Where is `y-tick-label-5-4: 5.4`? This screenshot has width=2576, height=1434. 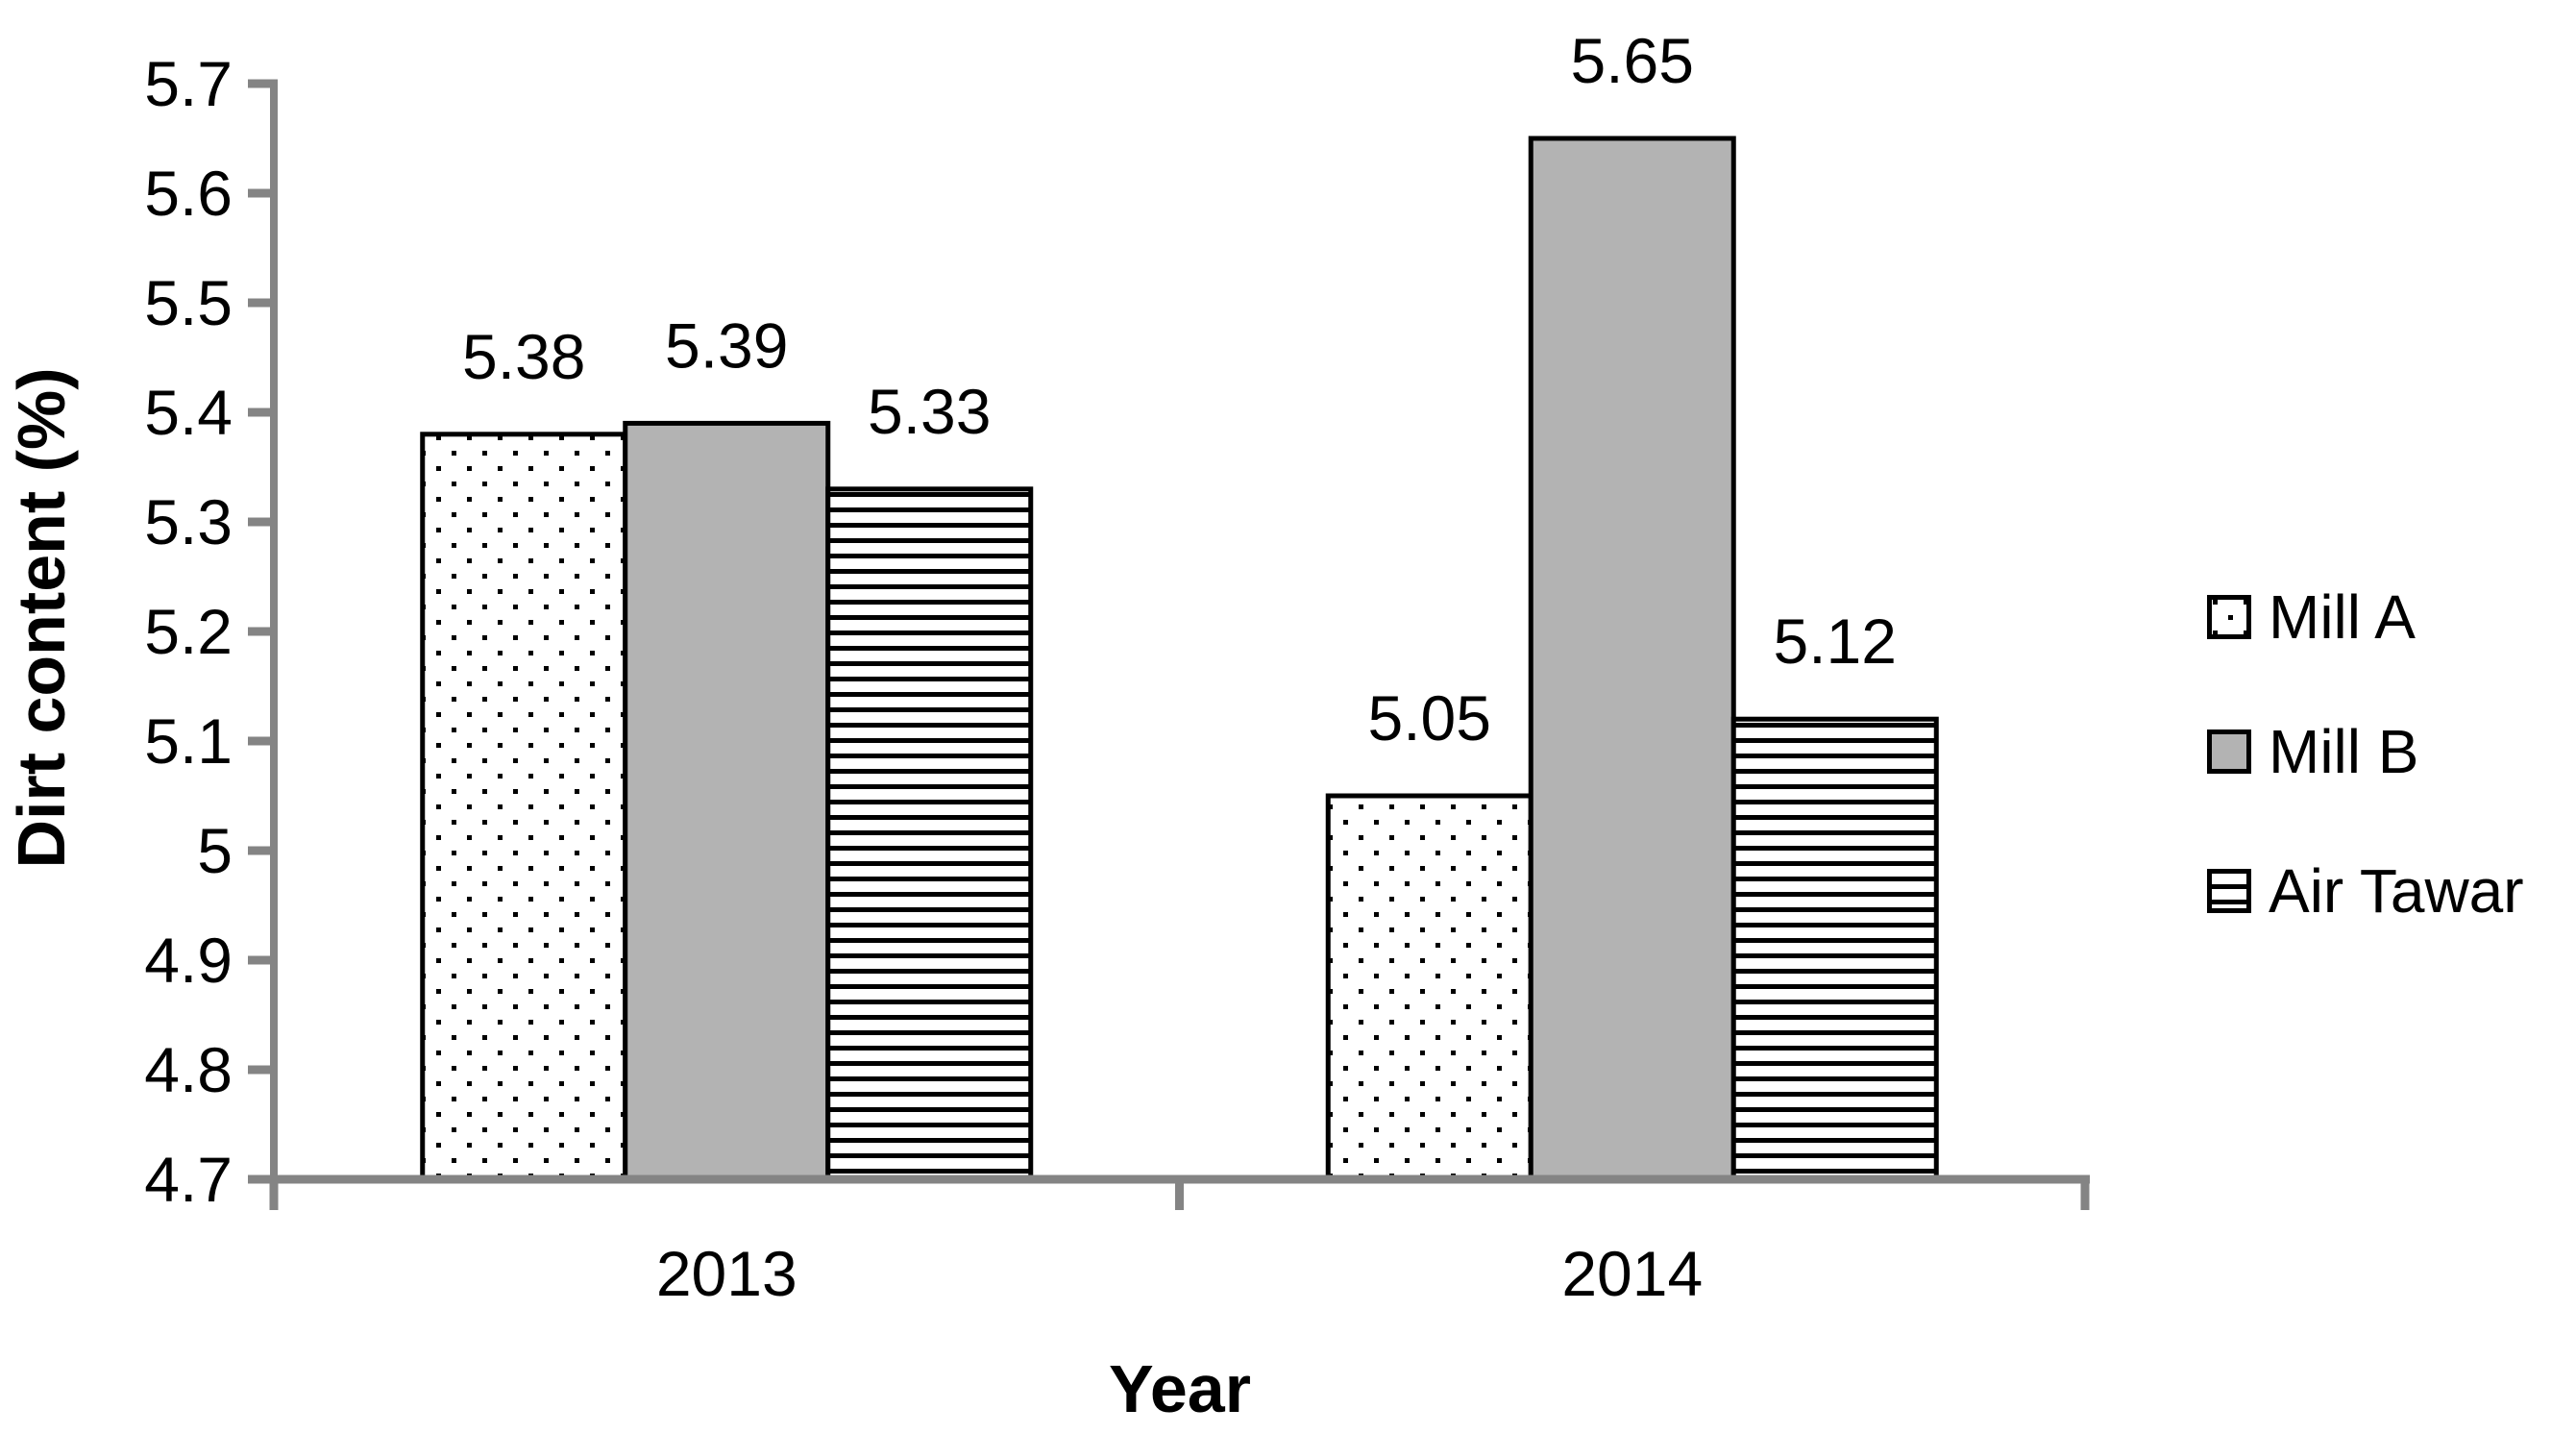 y-tick-label-5-4: 5.4 is located at coordinates (188, 412).